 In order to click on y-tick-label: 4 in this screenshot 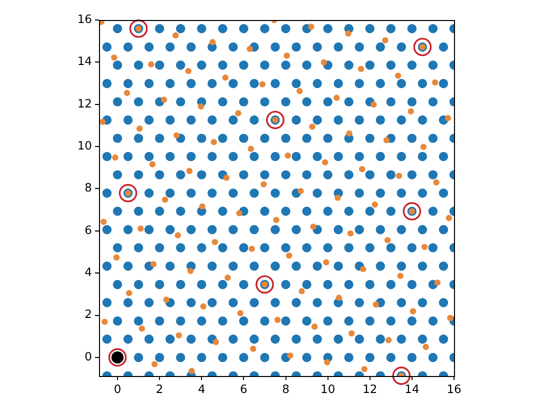, I will do `click(88, 272)`.